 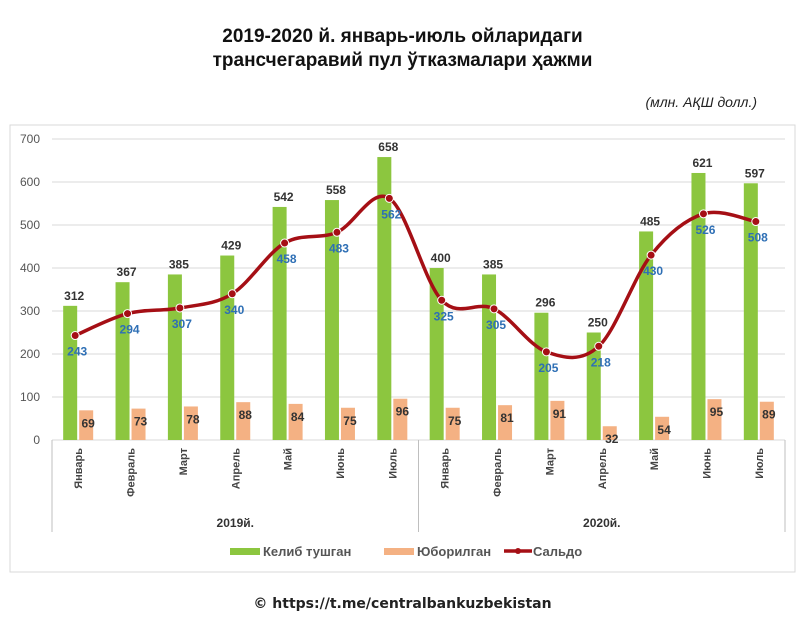 What do you see at coordinates (30, 354) in the screenshot?
I see `y-tick-label: 200` at bounding box center [30, 354].